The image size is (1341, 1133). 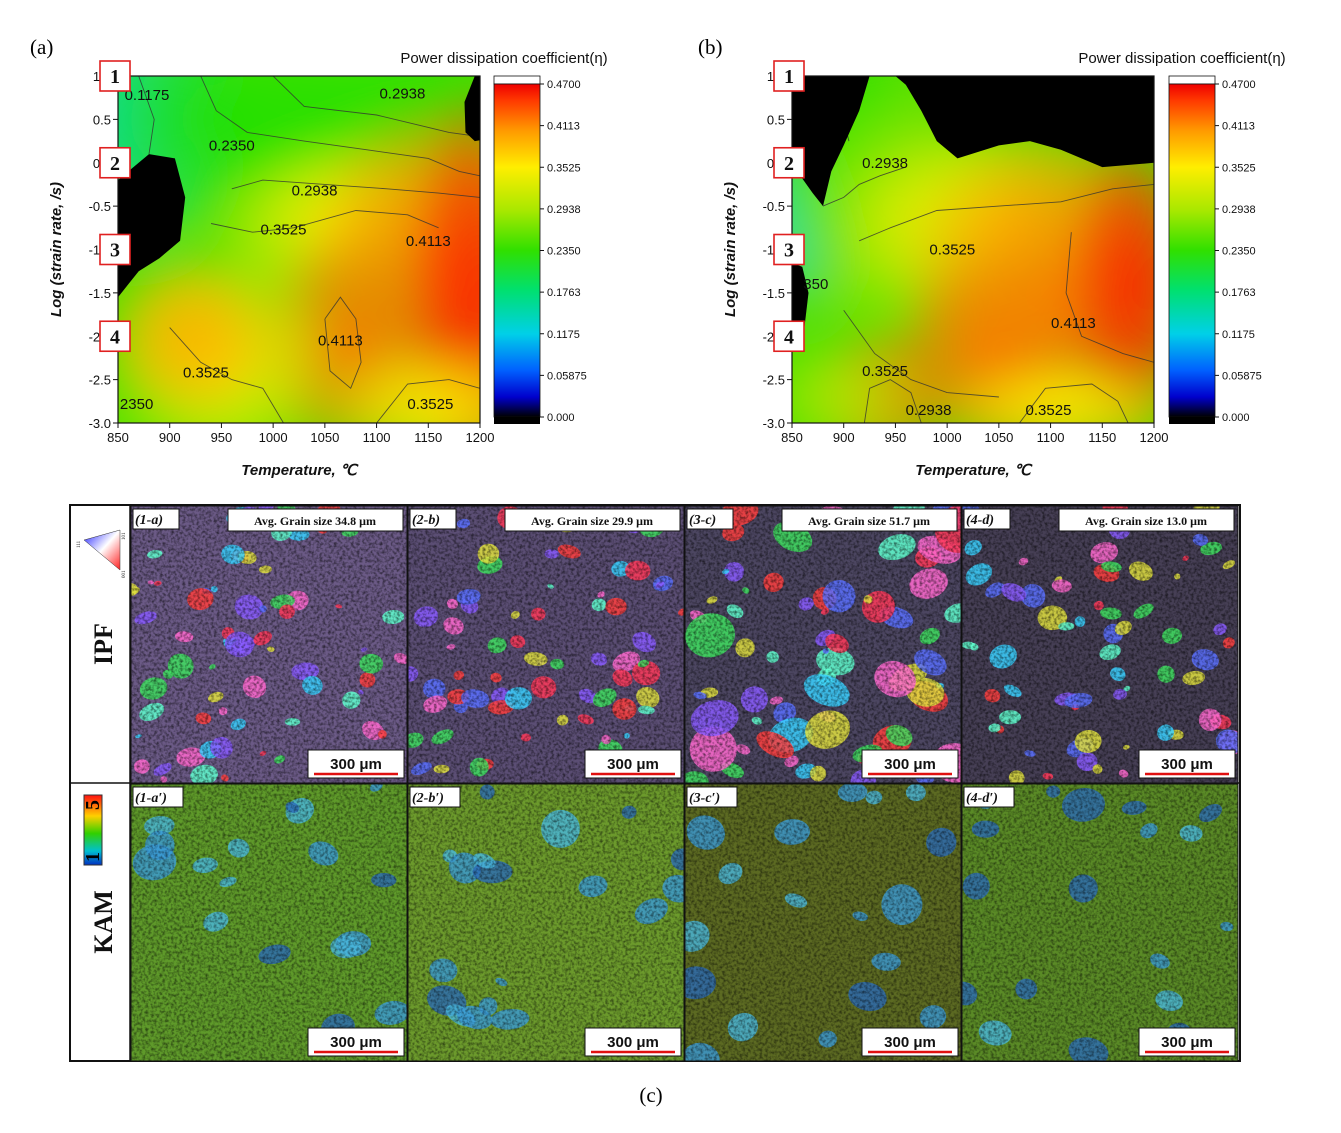 I want to click on panel-label-b: (b), so click(x=710, y=47).